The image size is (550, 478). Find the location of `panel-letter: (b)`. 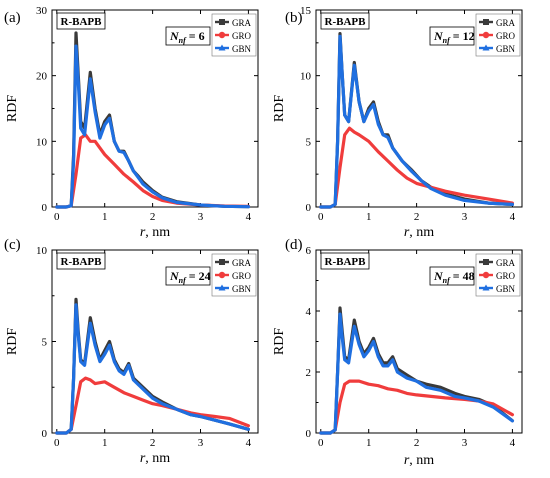

panel-letter: (b) is located at coordinates (294, 18).